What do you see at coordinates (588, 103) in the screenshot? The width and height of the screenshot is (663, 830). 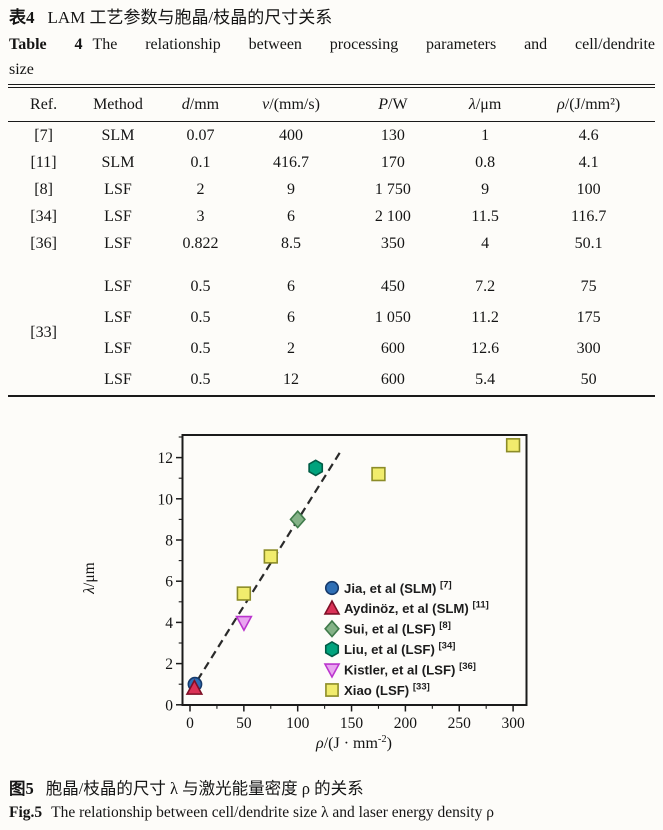 I see `column-header: ρ/(J/mm²)` at bounding box center [588, 103].